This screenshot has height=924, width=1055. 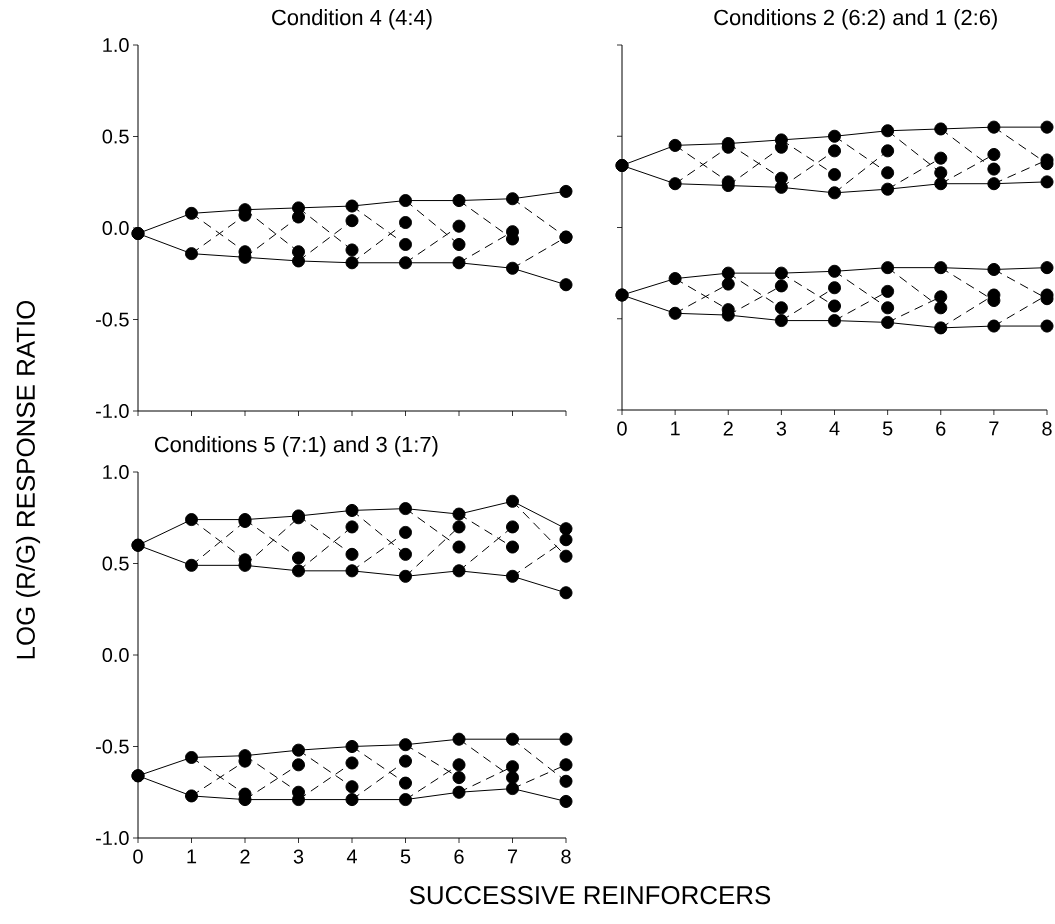 I want to click on chart-title: Conditions 5 (7:1) and 3 (1:7), so click(x=296, y=446).